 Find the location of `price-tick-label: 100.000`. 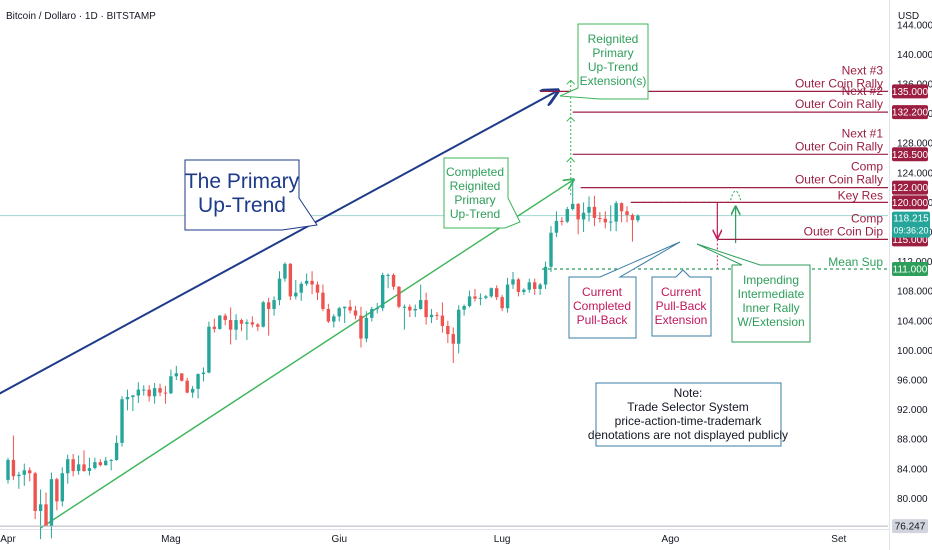

price-tick-label: 100.000 is located at coordinates (914, 351).